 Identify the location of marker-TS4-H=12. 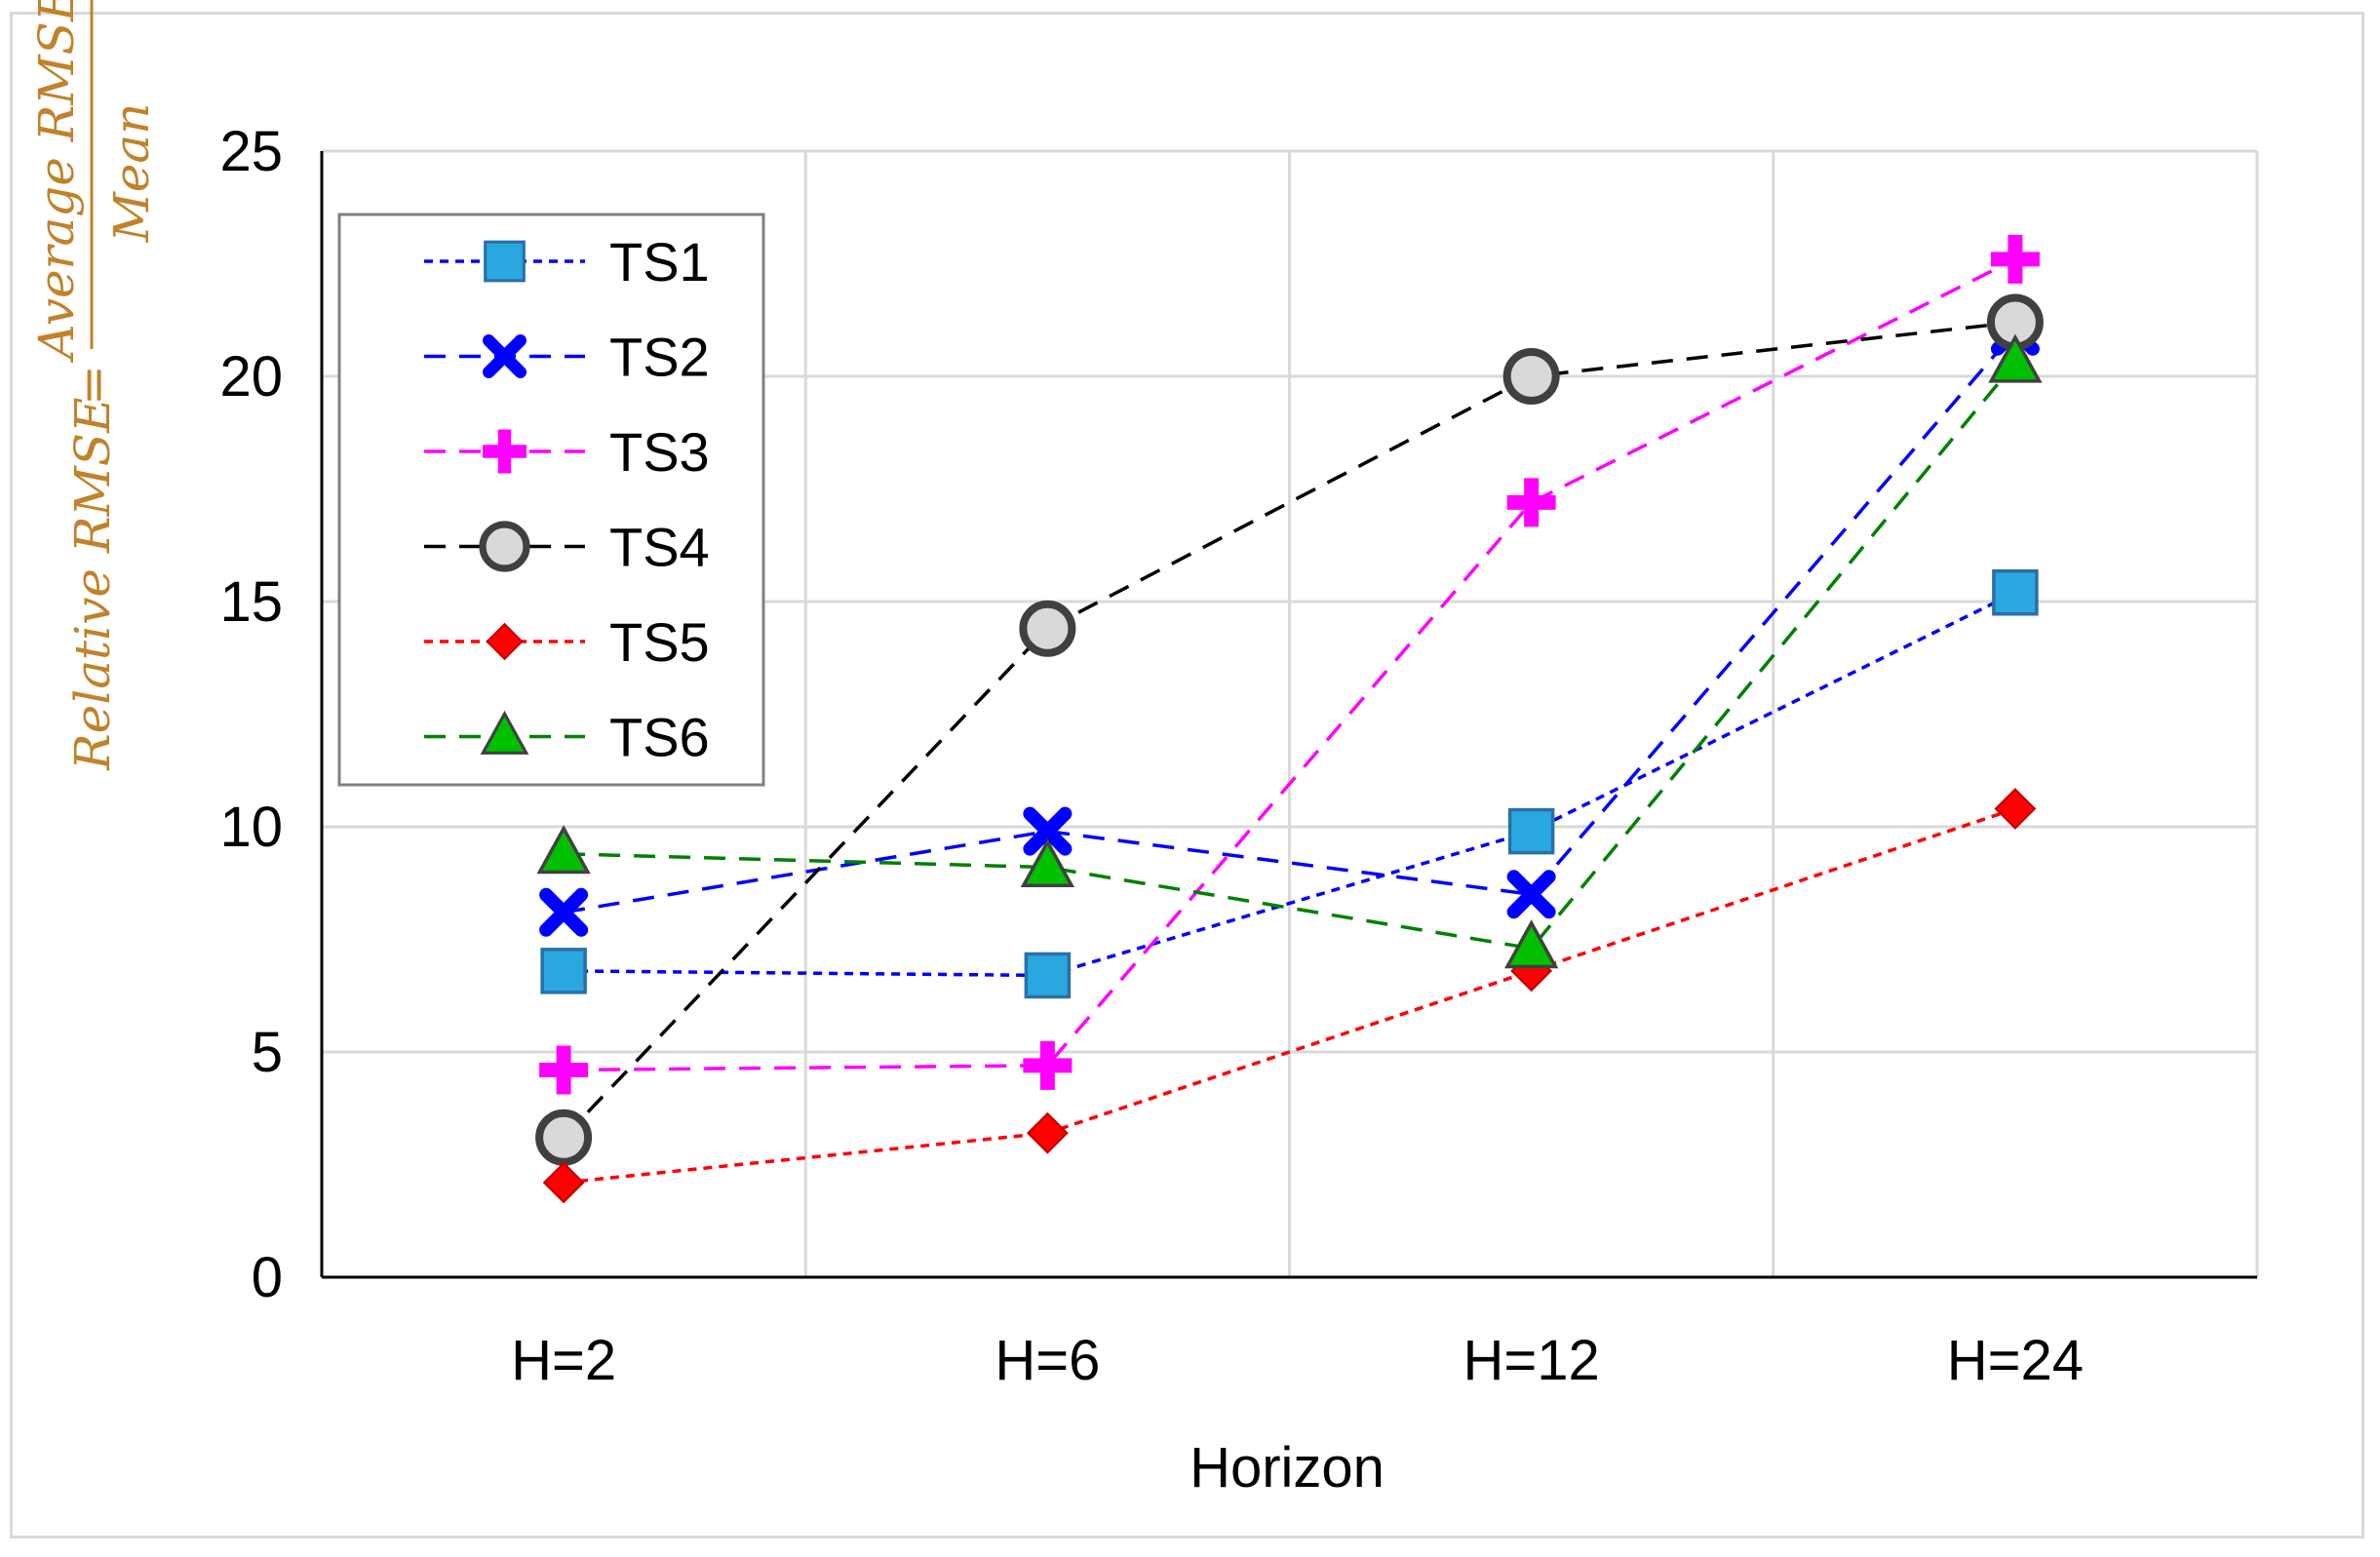
(1531, 376).